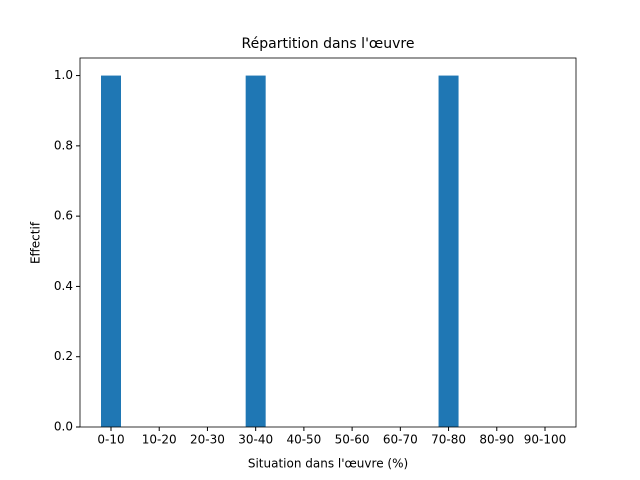 The image size is (640, 480). Describe the element at coordinates (352, 440) in the screenshot. I see `x-tick-label: 50-60` at that location.